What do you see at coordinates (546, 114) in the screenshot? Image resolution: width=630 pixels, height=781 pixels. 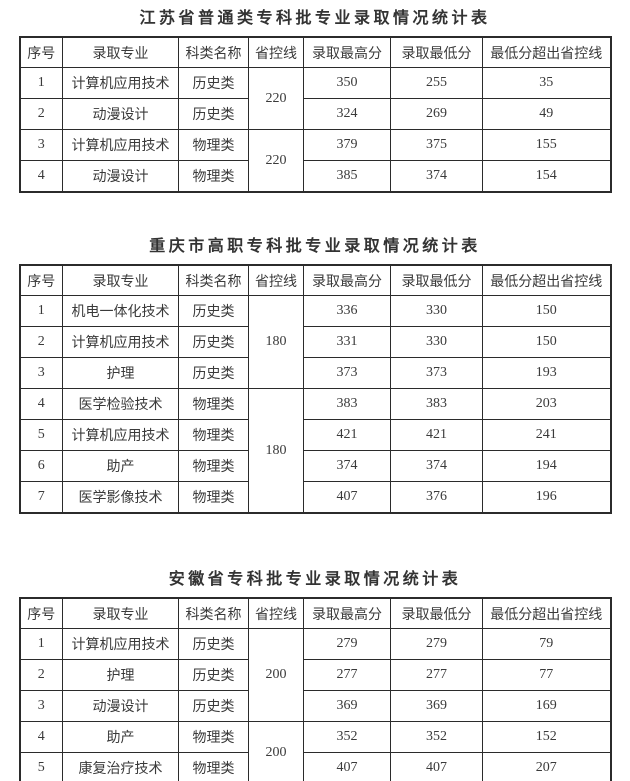 I see `cell-exceed-margin: 49` at bounding box center [546, 114].